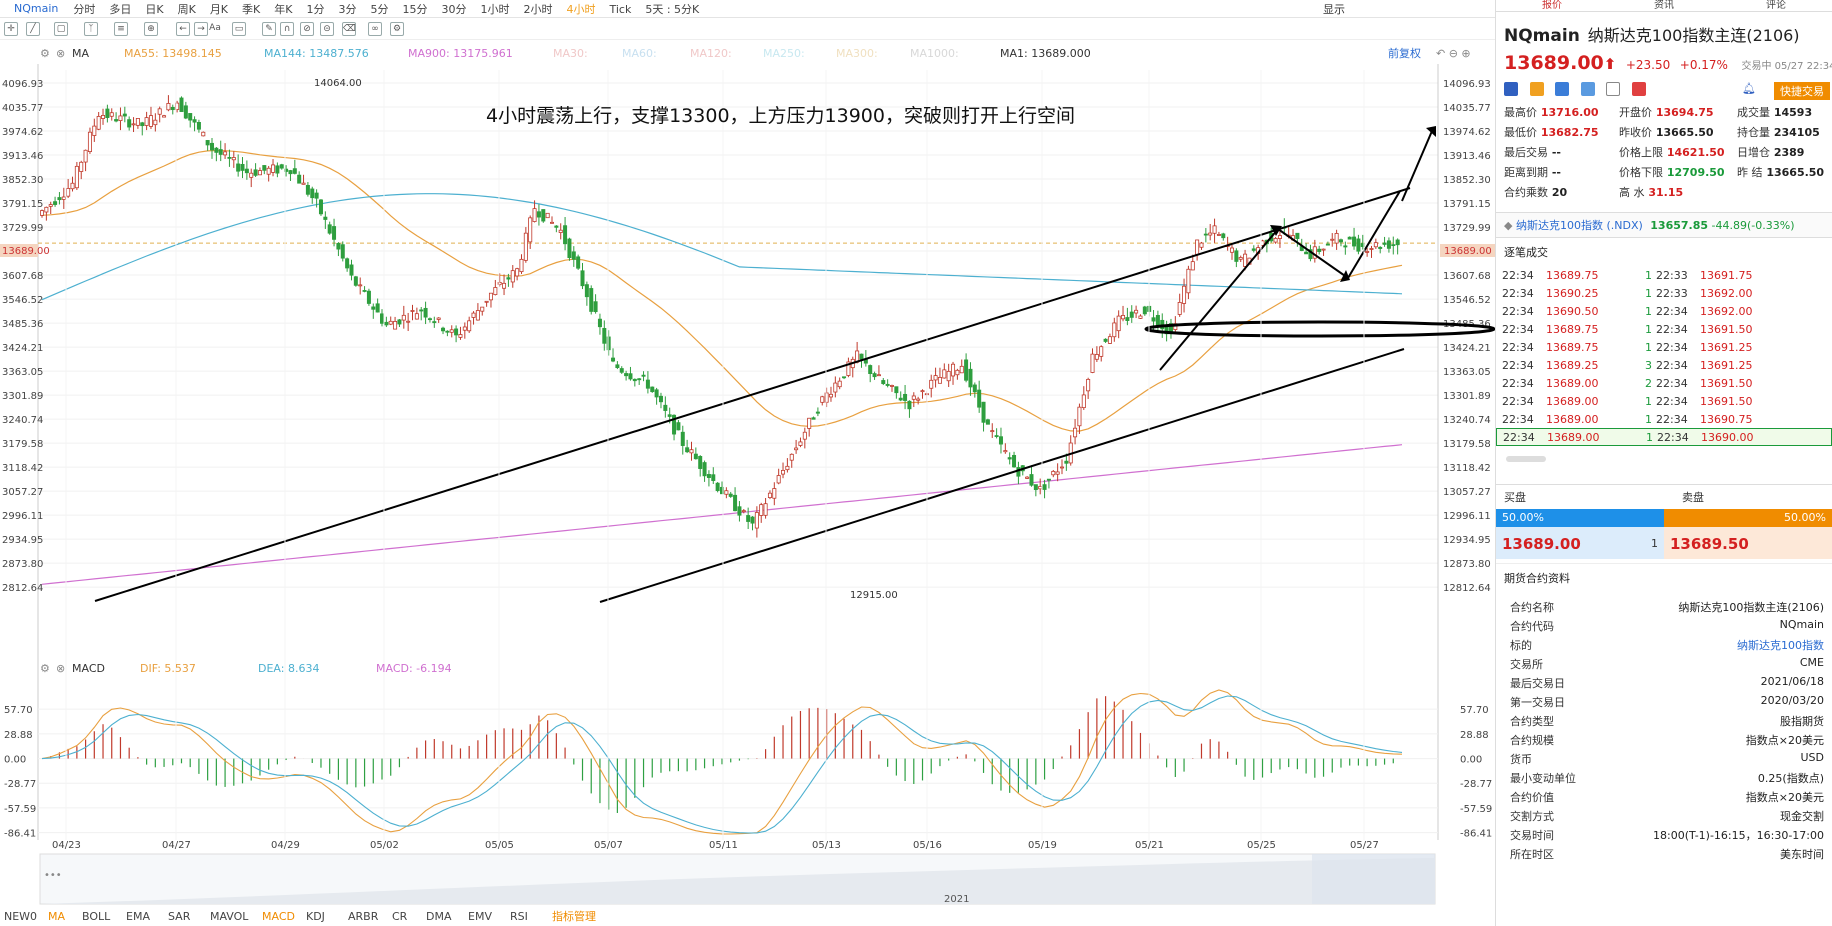 This screenshot has width=1832, height=926. Describe the element at coordinates (1552, 5) in the screenshot. I see `tab-quote: 报价` at that location.